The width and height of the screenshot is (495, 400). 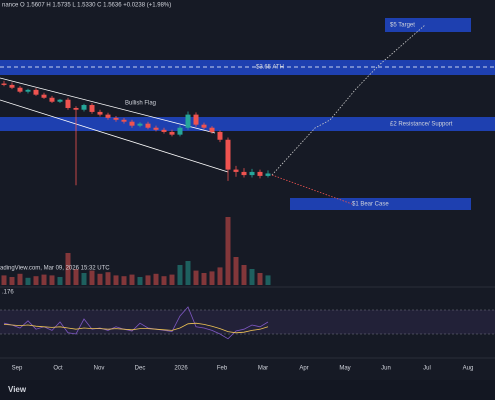 I want to click on x-tick-label: Dec, so click(x=140, y=369).